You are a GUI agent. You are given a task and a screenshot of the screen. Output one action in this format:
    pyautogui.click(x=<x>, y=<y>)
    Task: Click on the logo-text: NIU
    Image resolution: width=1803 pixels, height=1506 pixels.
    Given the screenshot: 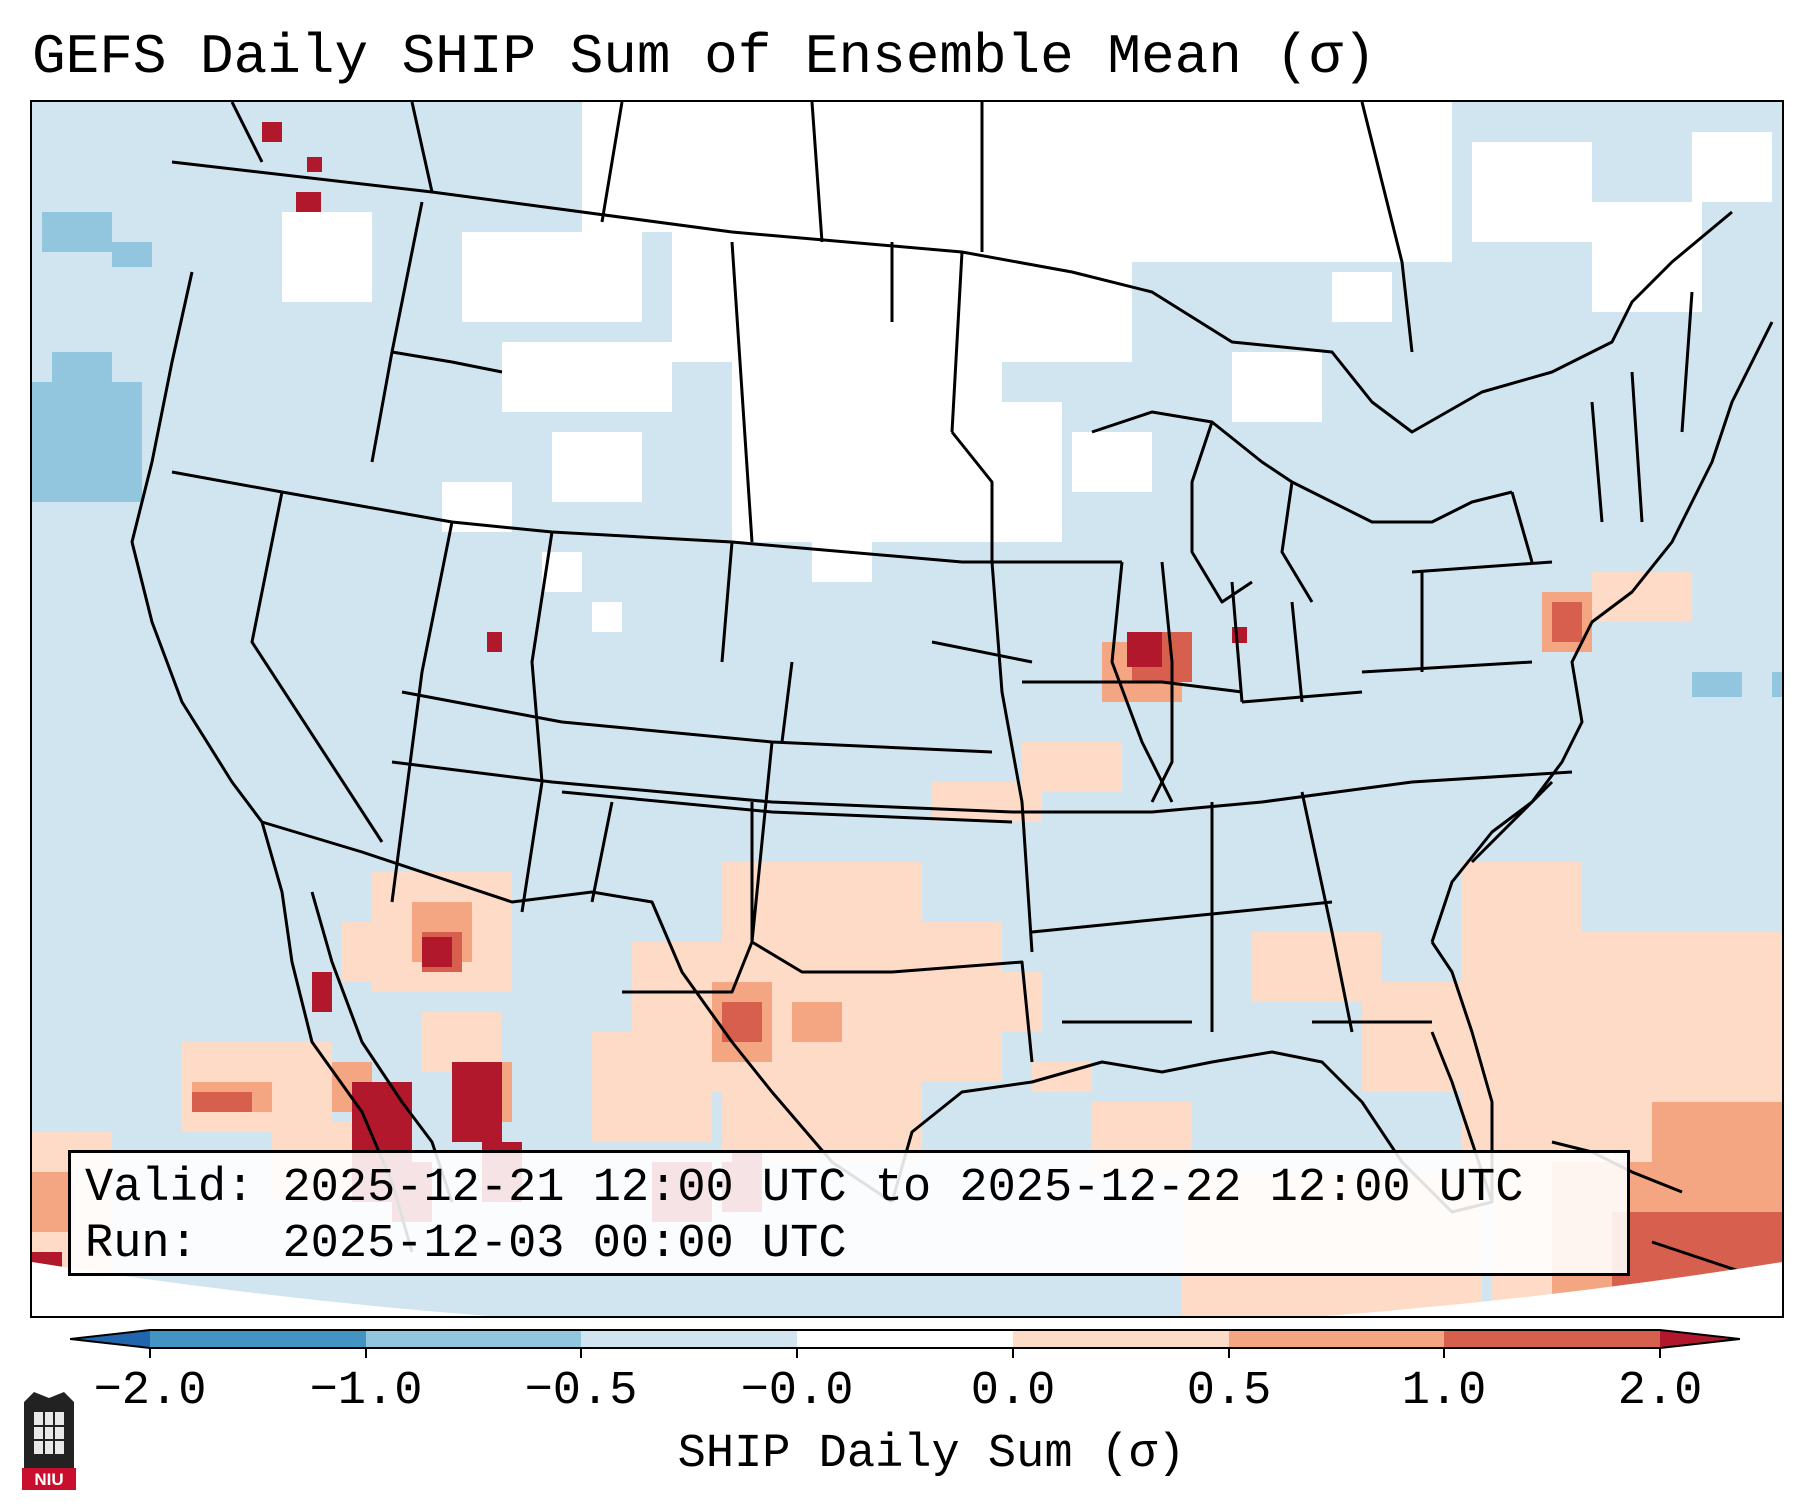 What is the action you would take?
    pyautogui.click(x=48, y=1479)
    